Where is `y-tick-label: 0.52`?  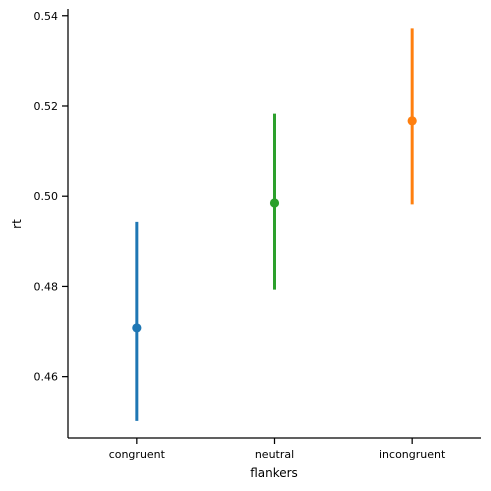 y-tick-label: 0.52 is located at coordinates (46, 106).